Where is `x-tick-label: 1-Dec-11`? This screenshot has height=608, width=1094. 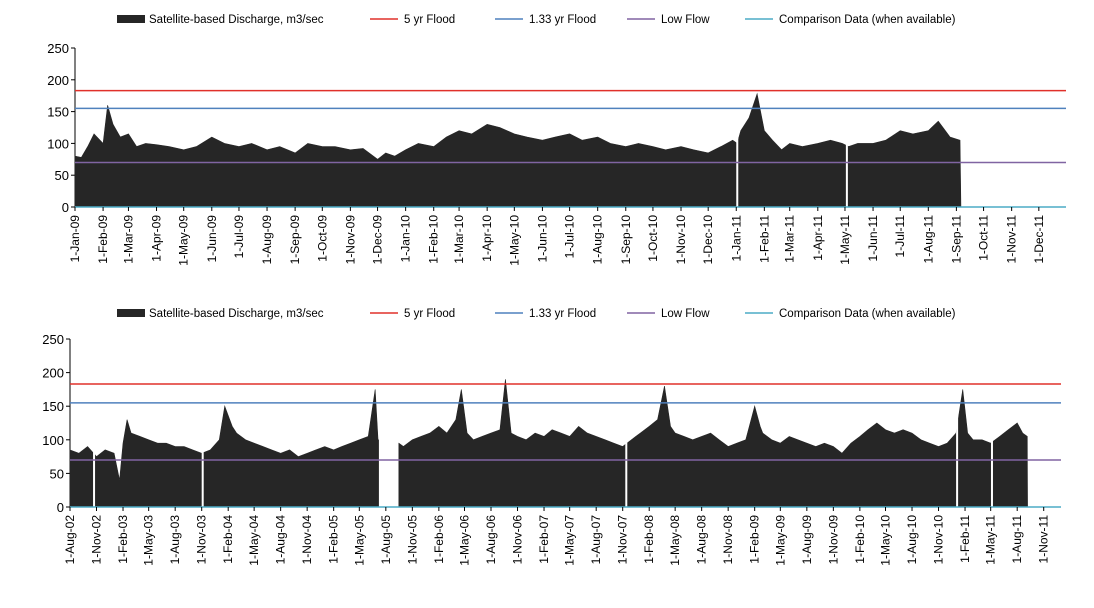
x-tick-label: 1-Dec-11 is located at coordinates (1039, 239).